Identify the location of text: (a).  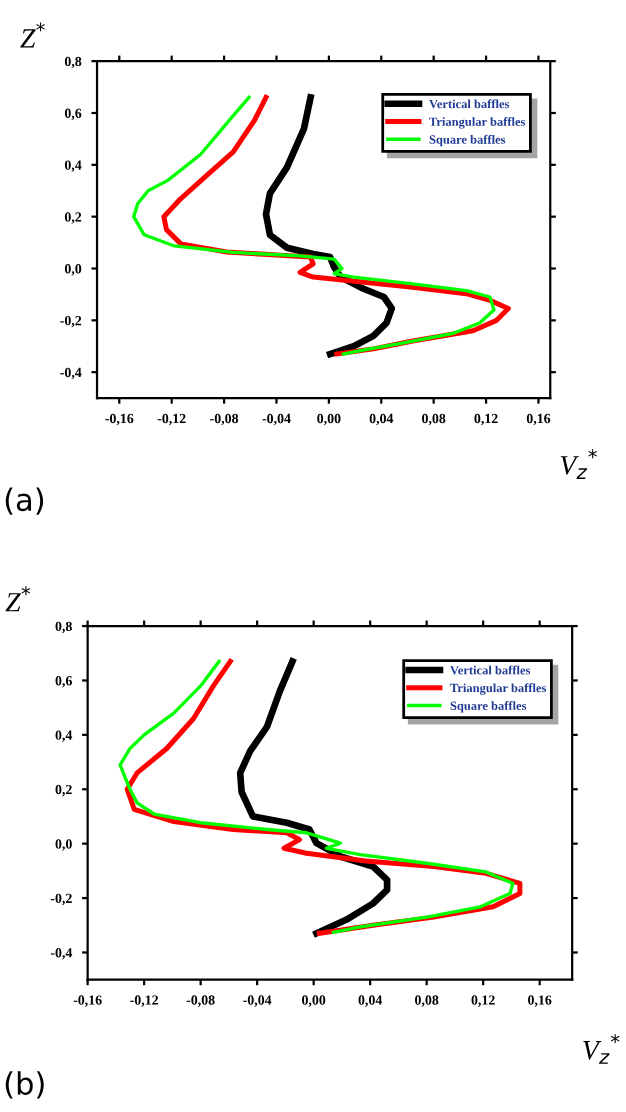
(24, 501).